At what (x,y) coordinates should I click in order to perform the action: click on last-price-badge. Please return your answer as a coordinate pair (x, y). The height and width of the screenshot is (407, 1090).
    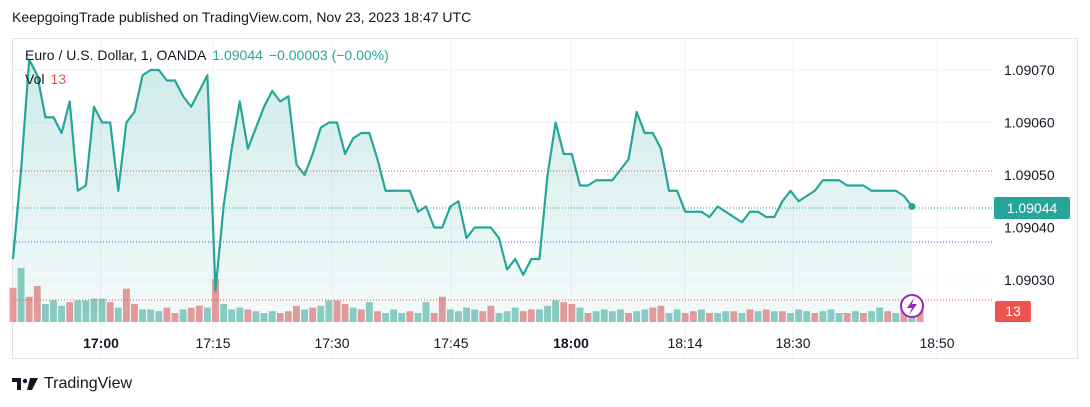
    Looking at the image, I should click on (1032, 208).